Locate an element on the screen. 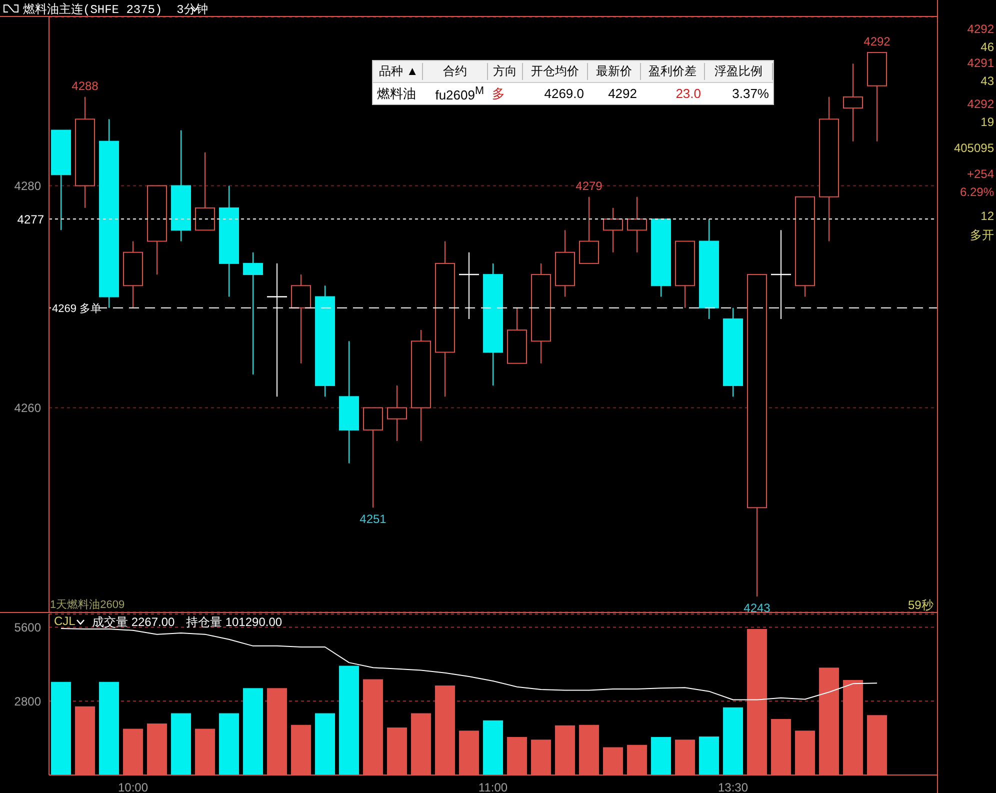 The height and width of the screenshot is (793, 996). annotation: 4269.0 is located at coordinates (564, 93).